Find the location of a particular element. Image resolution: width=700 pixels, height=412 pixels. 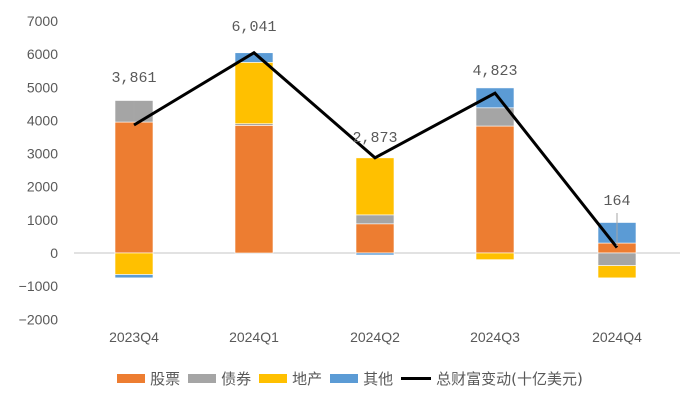

legend-swatch-other is located at coordinates (344, 378).